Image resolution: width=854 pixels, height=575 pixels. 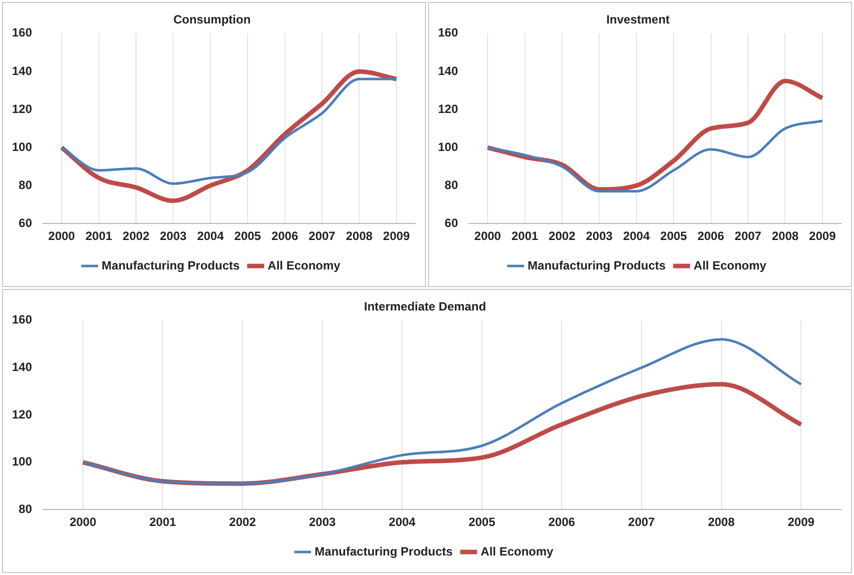 What do you see at coordinates (638, 19) in the screenshot?
I see `chart-title: Investment` at bounding box center [638, 19].